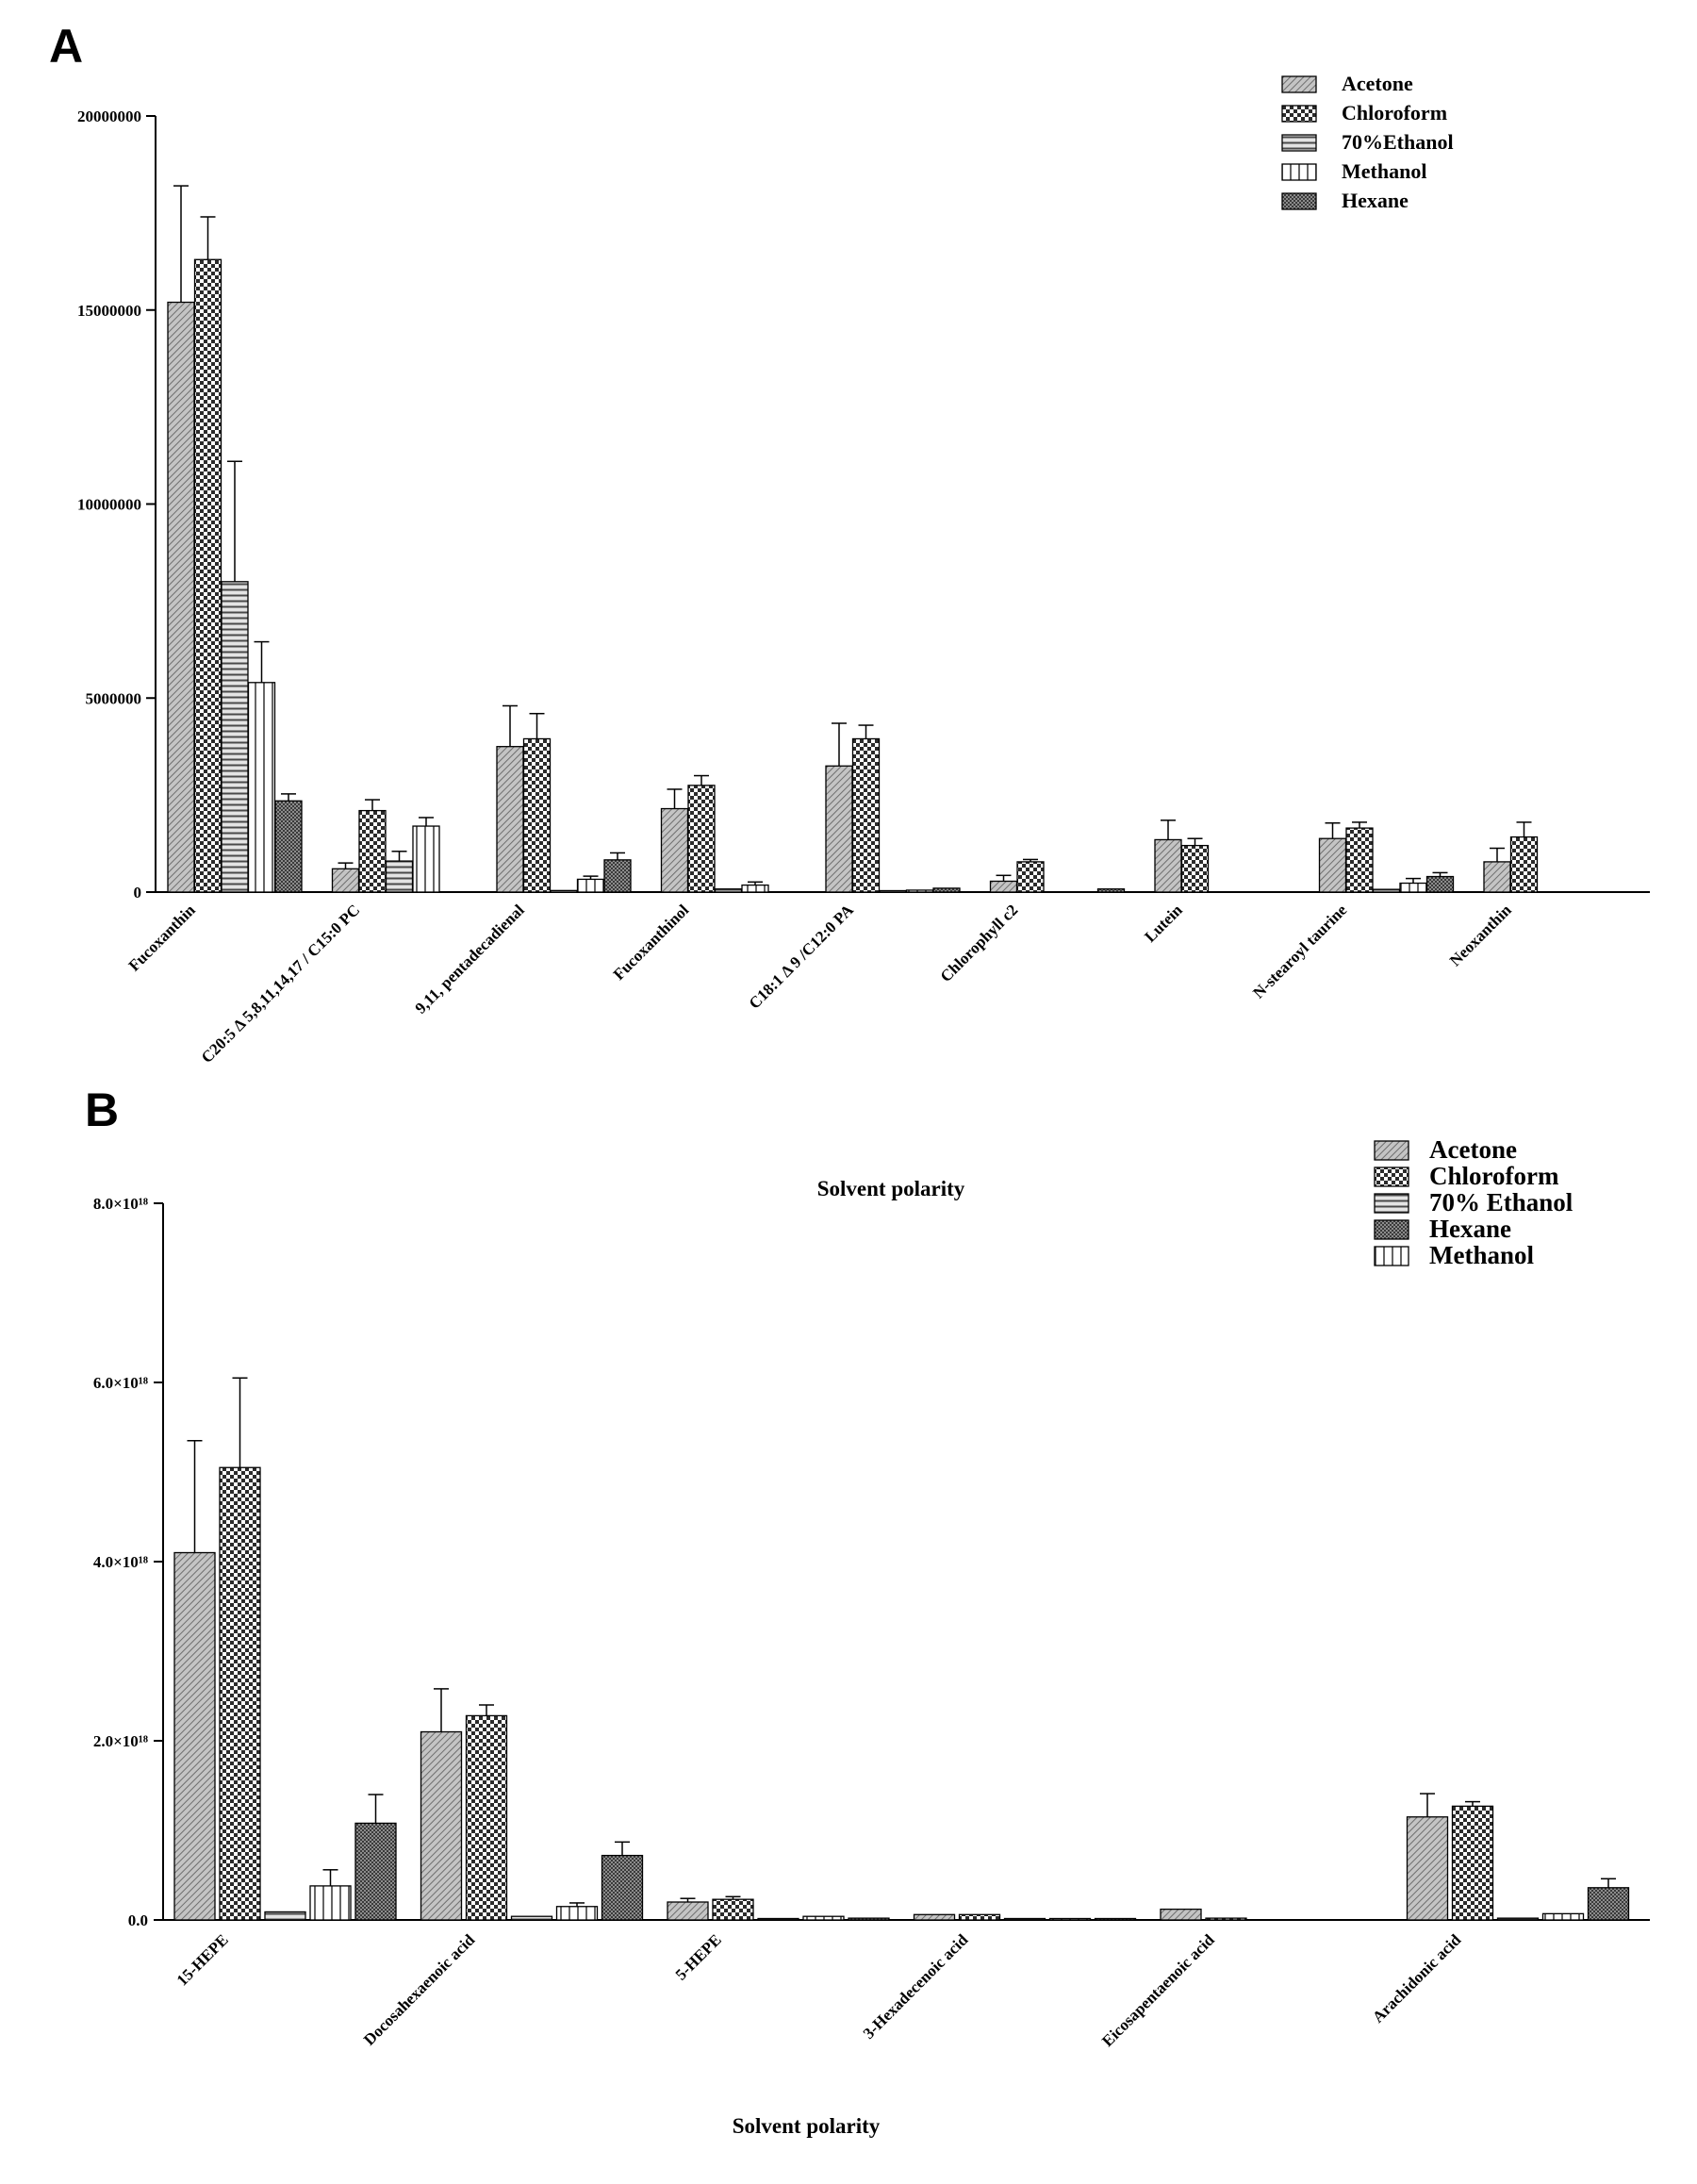 The image size is (1697, 2184). What do you see at coordinates (702, 839) in the screenshot?
I see `bar-chloroform-fucoxanthinol` at bounding box center [702, 839].